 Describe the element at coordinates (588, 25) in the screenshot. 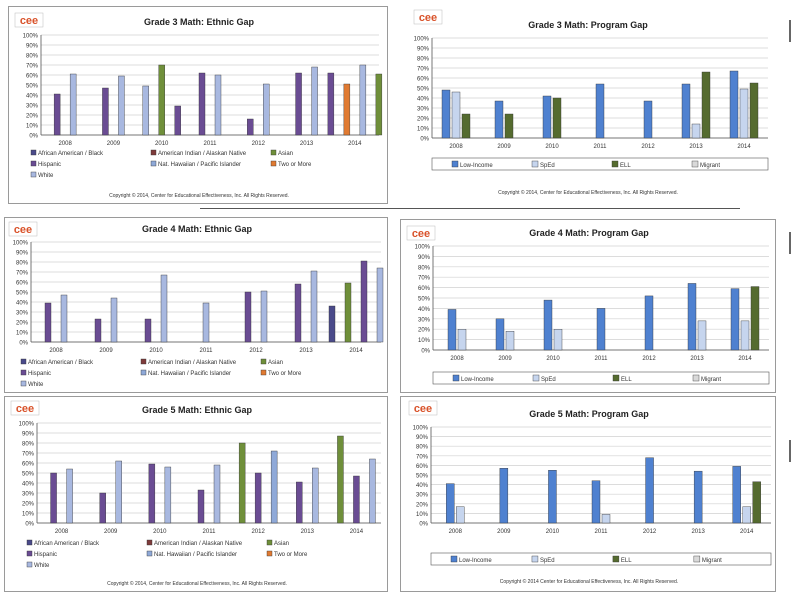

I see `chart-title: Grade 3 Math: Program Gap` at that location.